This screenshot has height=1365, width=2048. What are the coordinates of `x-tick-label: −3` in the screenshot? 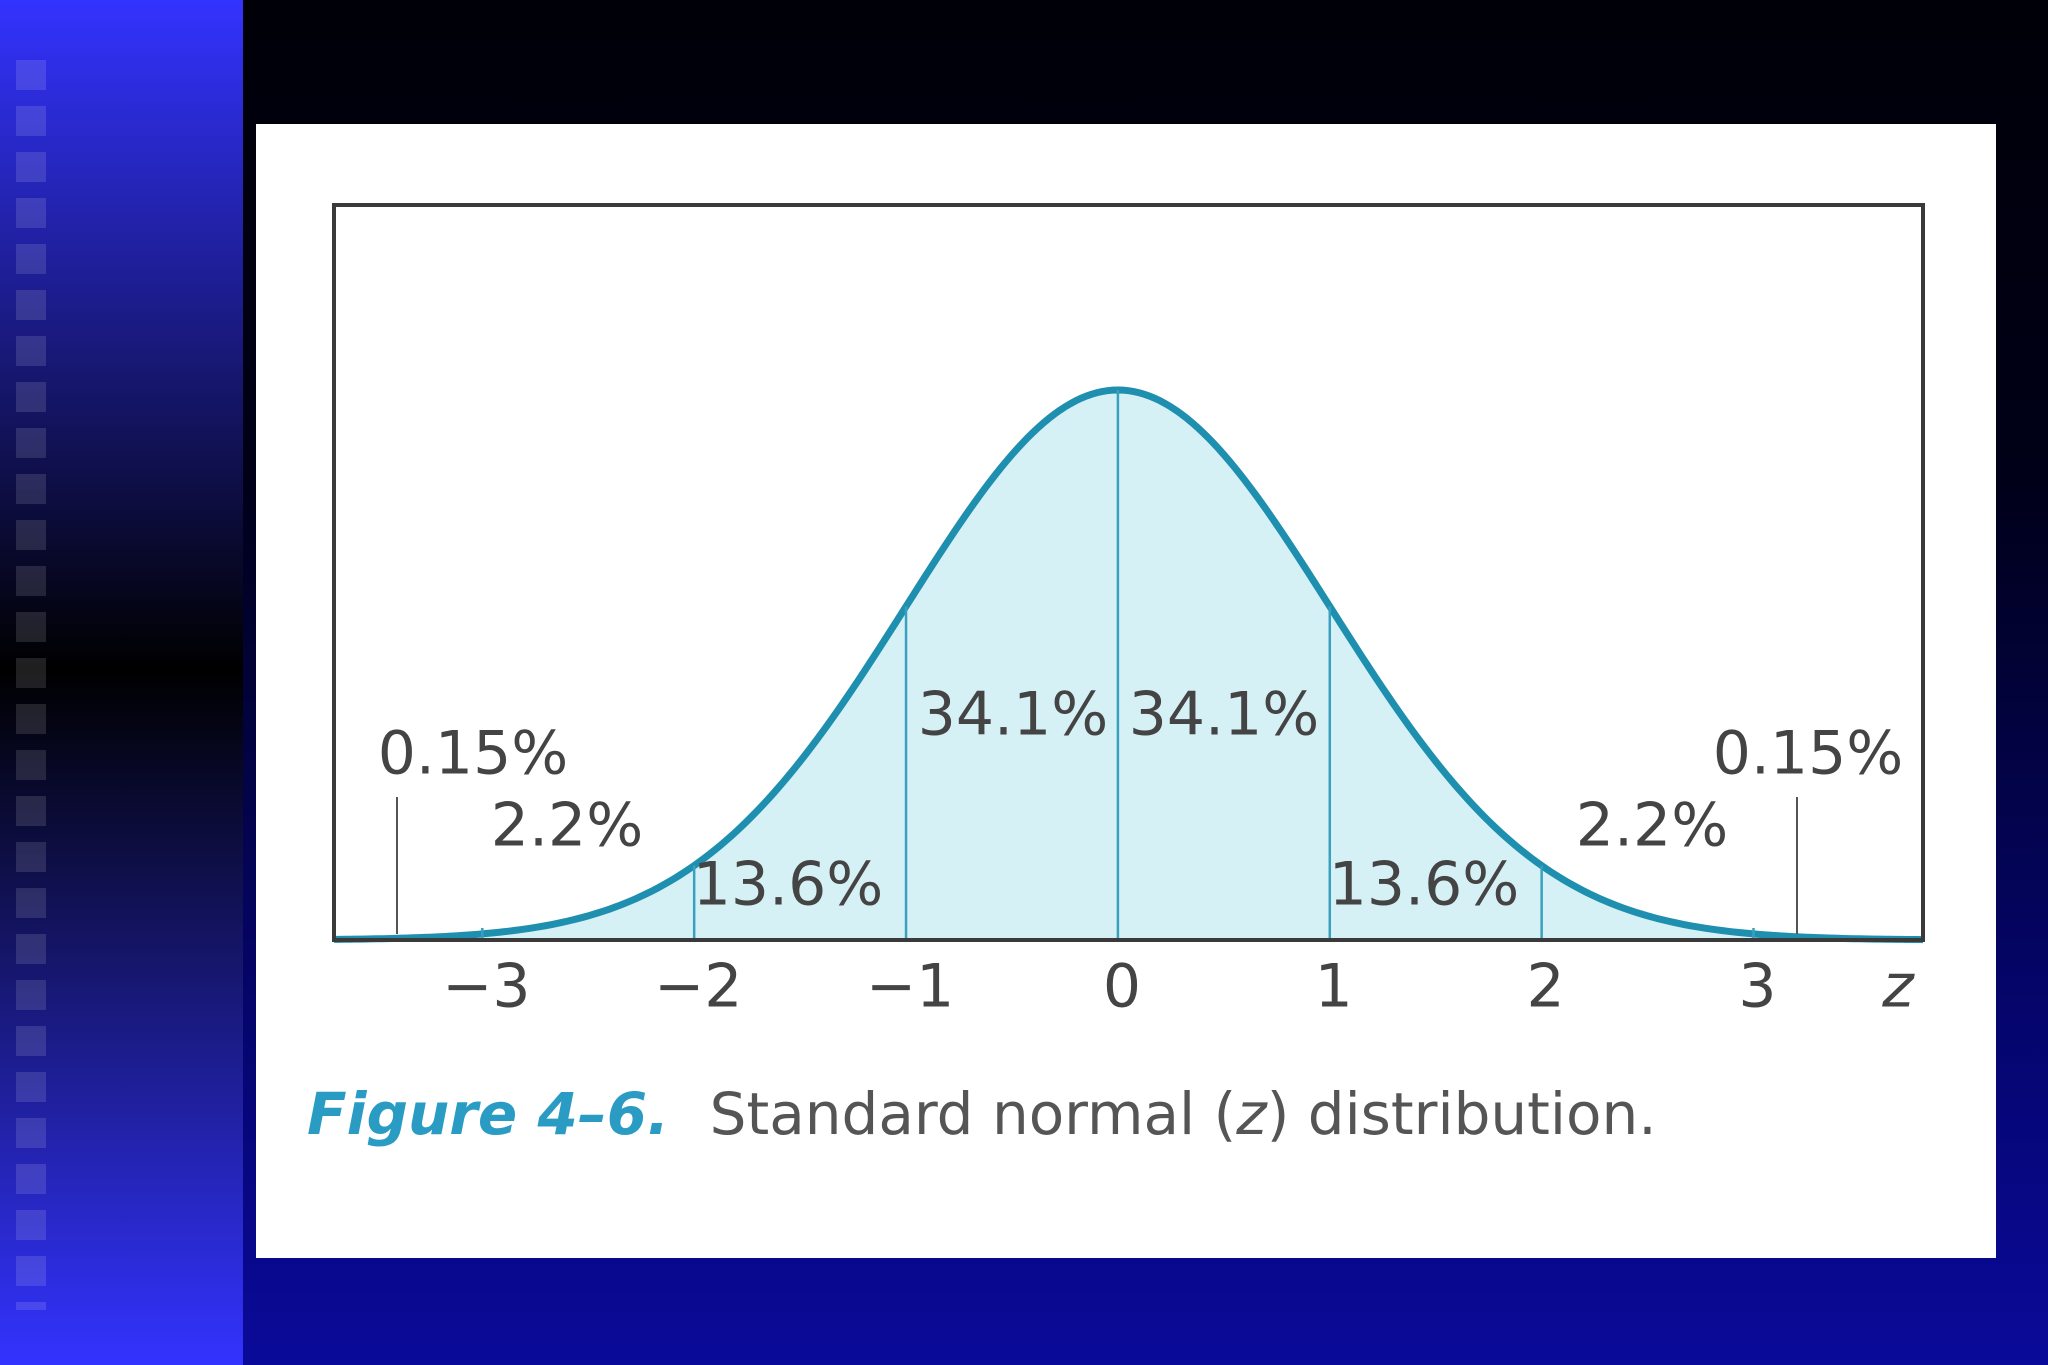 It's located at (486, 987).